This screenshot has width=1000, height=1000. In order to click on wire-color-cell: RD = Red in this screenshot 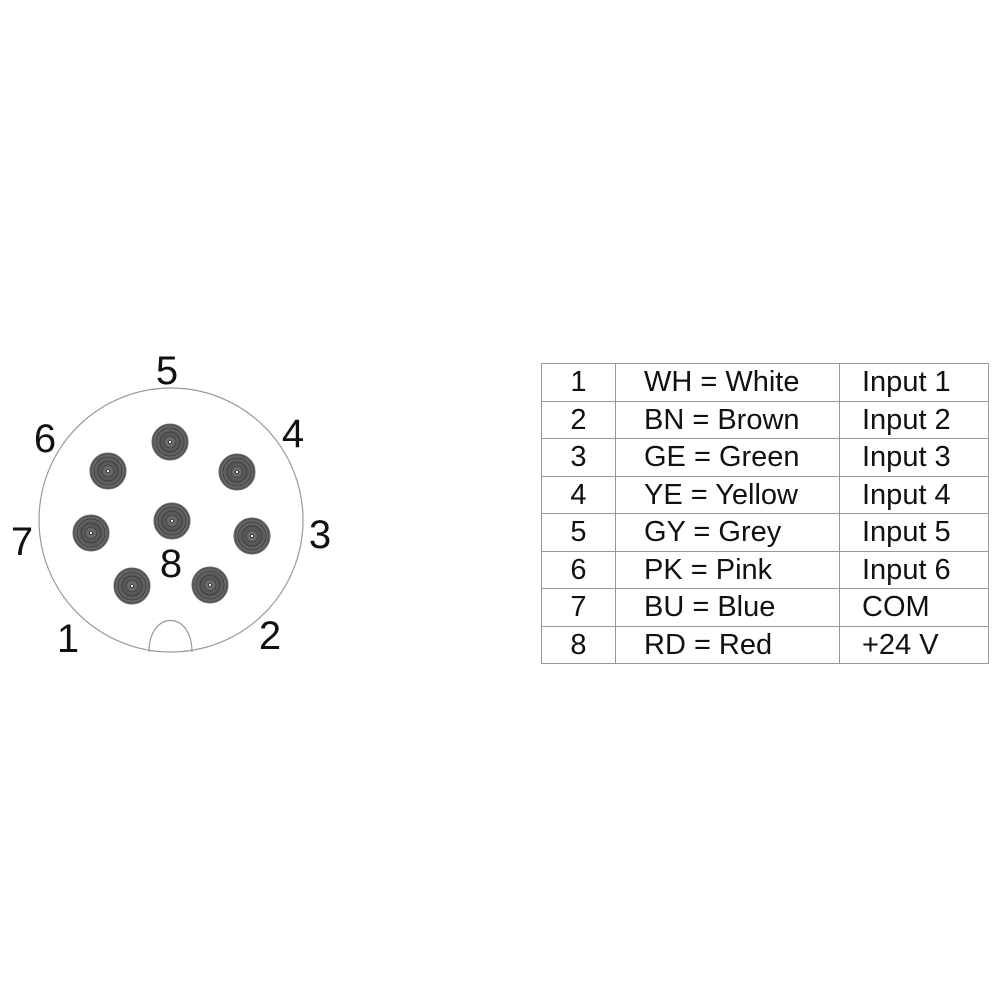, I will do `click(727, 644)`.